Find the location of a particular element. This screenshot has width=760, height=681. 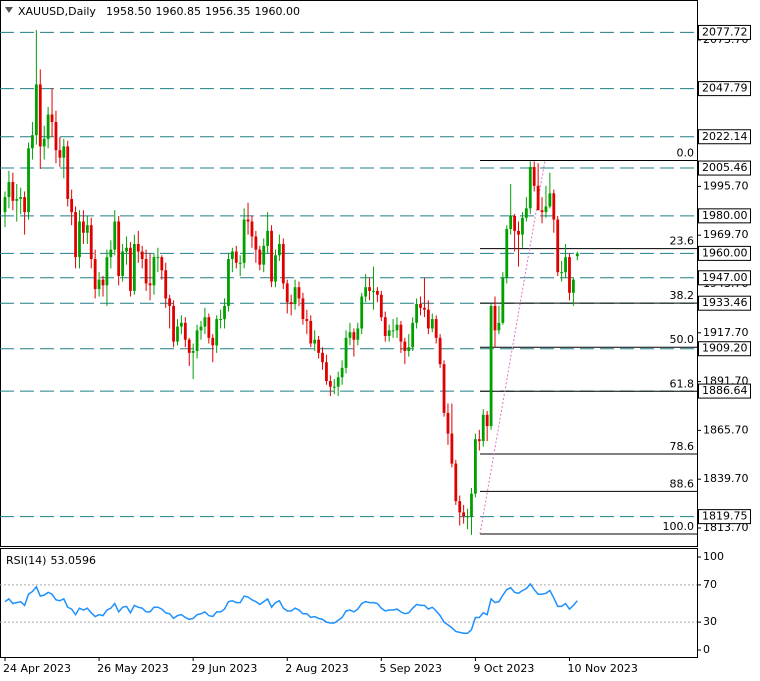

rsi-title: RSI(14) is located at coordinates (26, 560).